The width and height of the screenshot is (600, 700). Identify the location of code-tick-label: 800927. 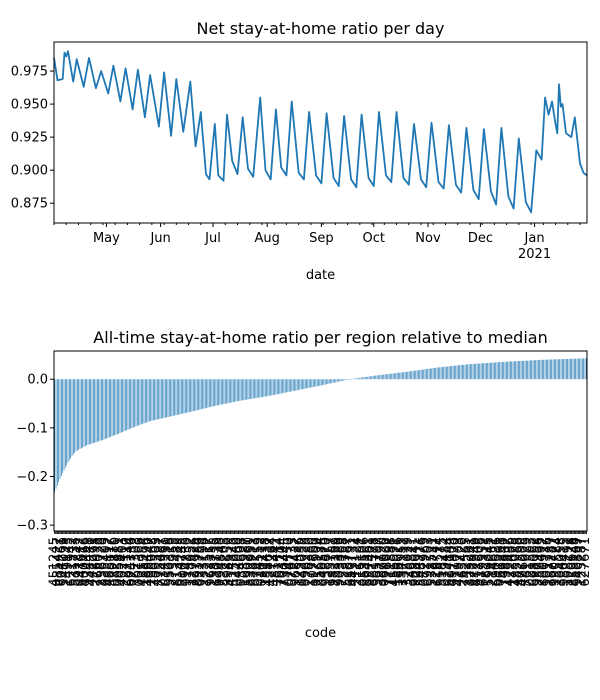
(544, 562).